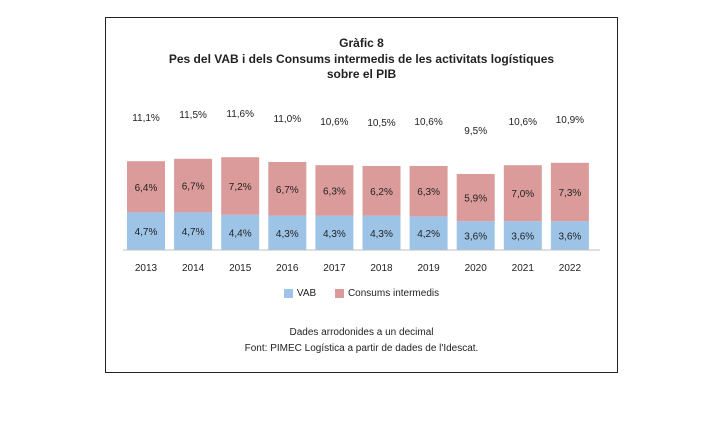 The width and height of the screenshot is (723, 432). What do you see at coordinates (393, 293) in the screenshot?
I see `legend-label-consums: Consums intermedis` at bounding box center [393, 293].